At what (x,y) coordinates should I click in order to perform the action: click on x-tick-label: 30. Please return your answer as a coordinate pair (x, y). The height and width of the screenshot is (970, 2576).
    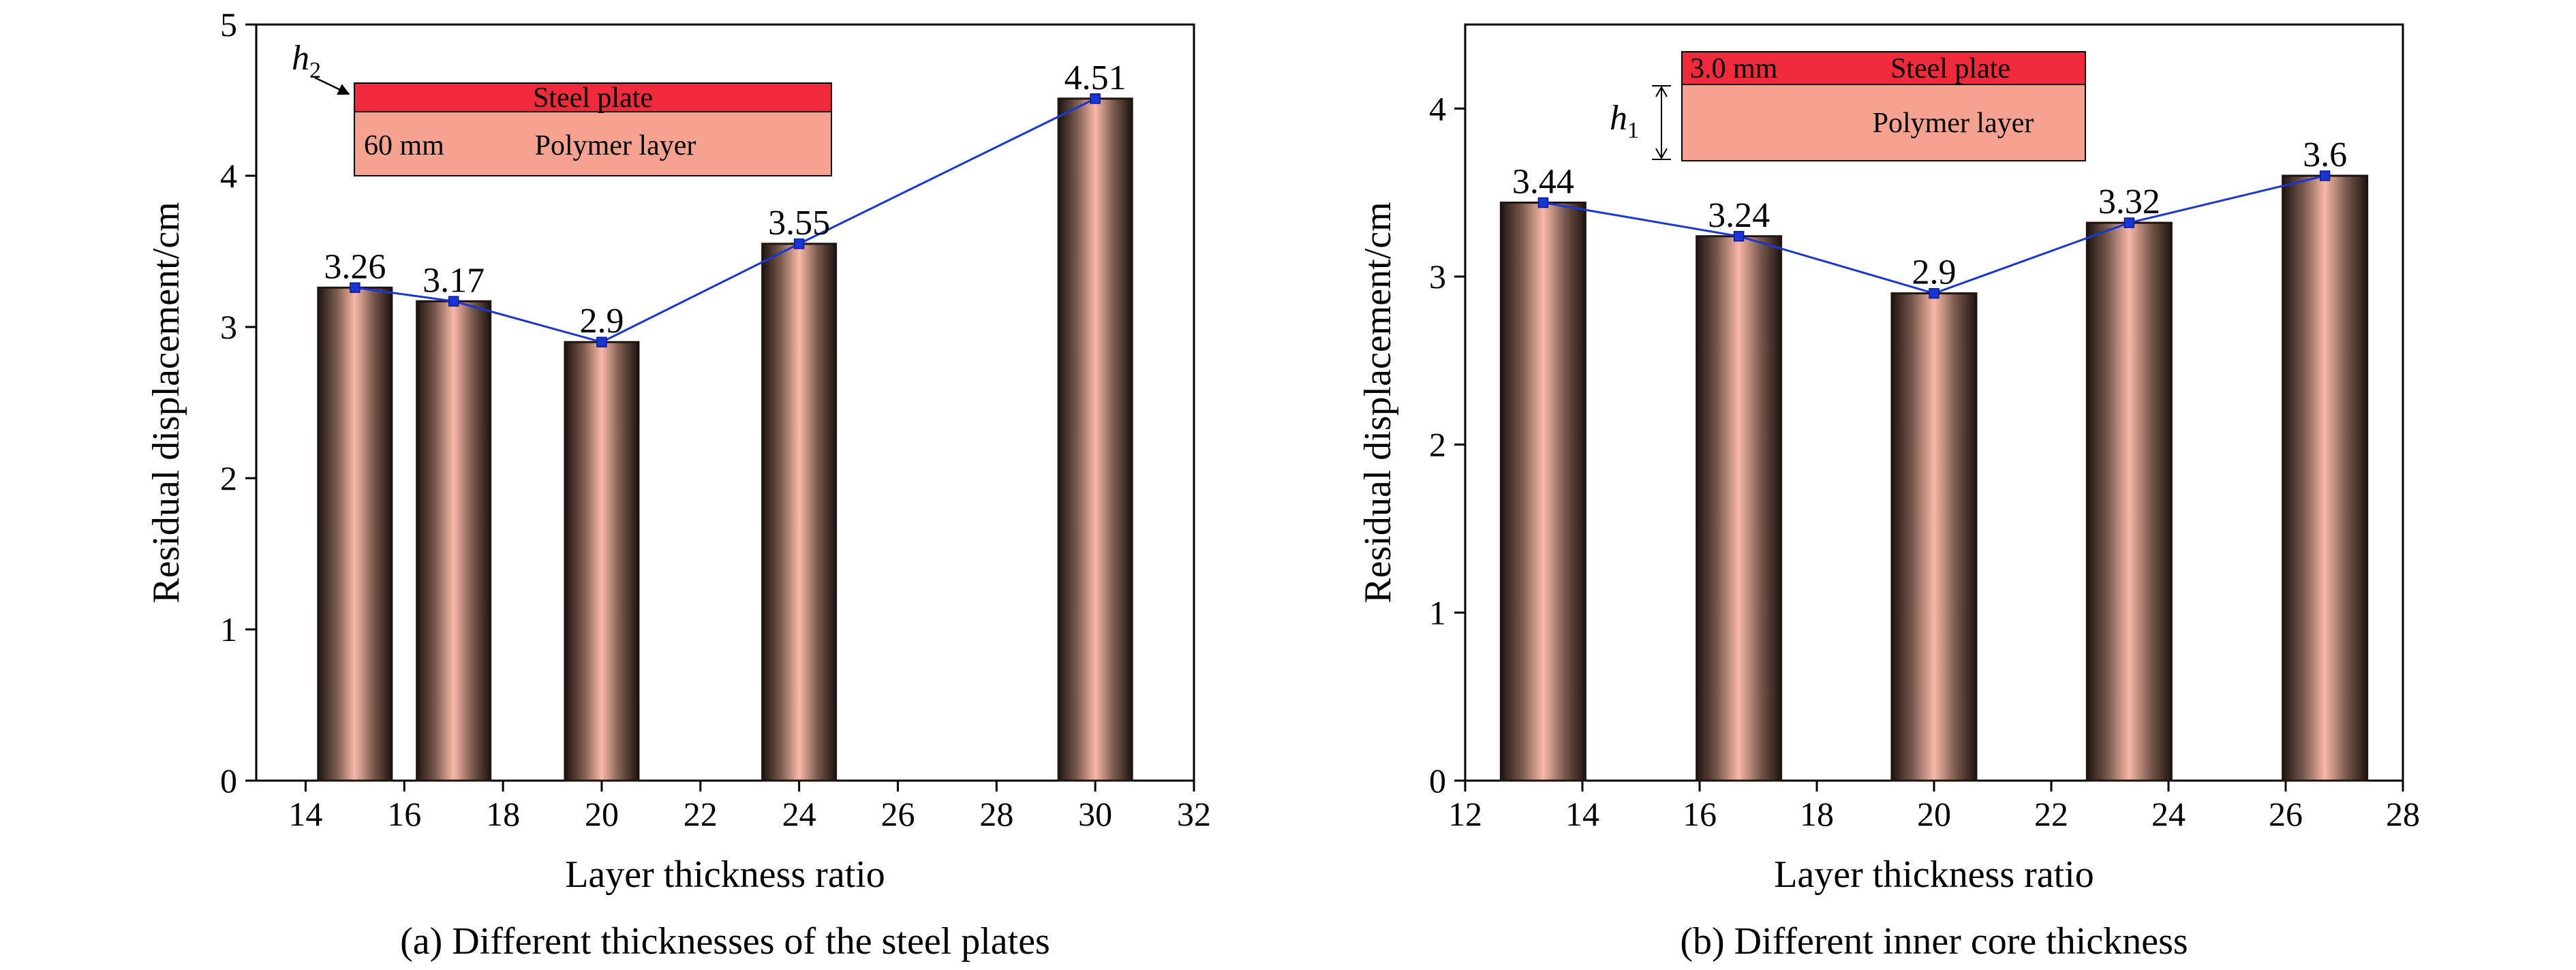
    Looking at the image, I should click on (1095, 814).